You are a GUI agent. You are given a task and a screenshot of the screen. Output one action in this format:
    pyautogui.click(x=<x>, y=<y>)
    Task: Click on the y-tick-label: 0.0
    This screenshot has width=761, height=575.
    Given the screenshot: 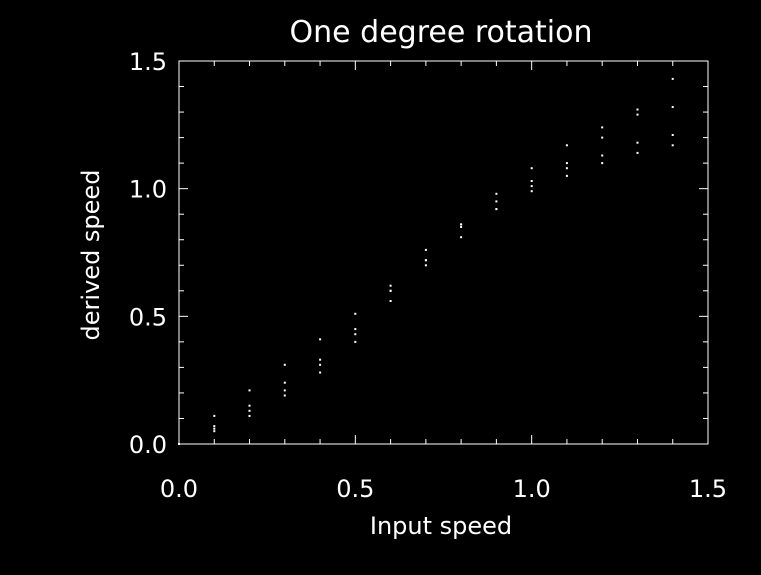 What is the action you would take?
    pyautogui.click(x=148, y=445)
    